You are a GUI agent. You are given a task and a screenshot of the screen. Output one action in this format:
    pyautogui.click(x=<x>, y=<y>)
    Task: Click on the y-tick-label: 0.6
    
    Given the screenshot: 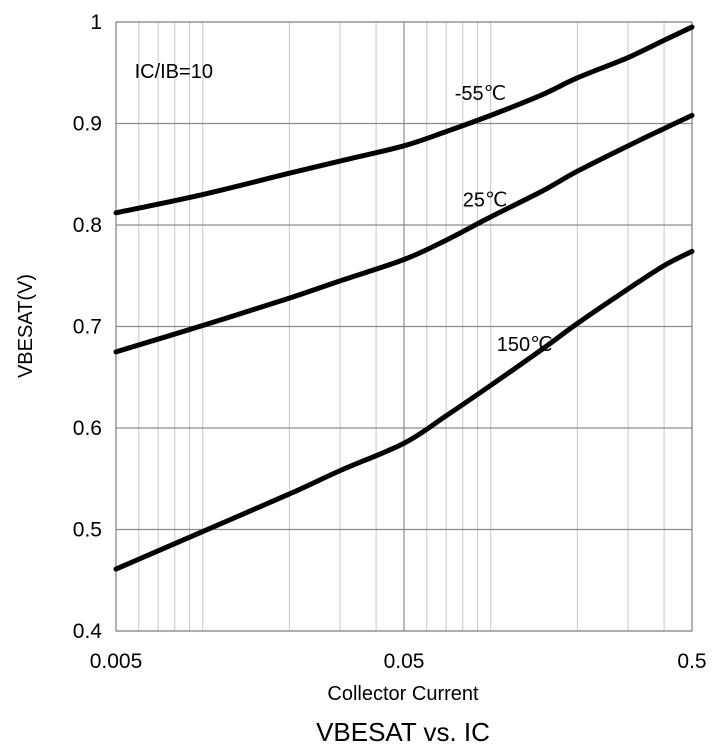 What is the action you would take?
    pyautogui.click(x=87, y=428)
    